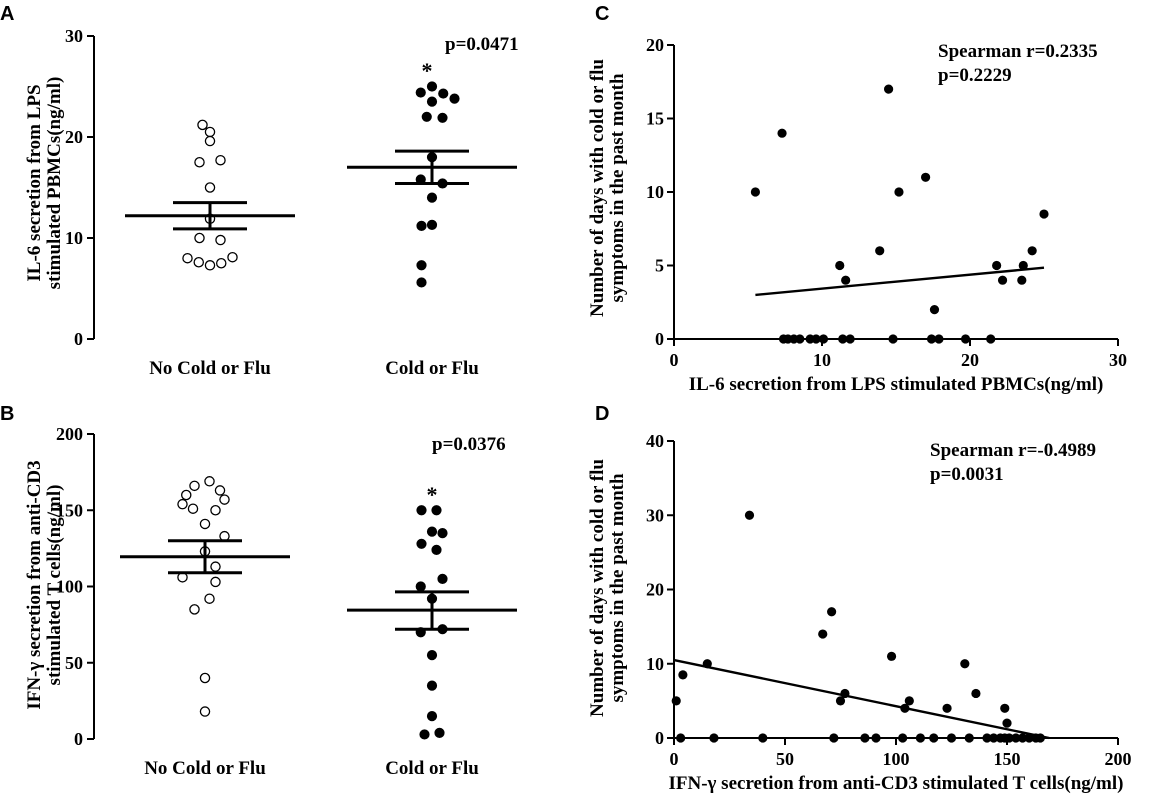 The image size is (1158, 800). I want to click on y-axis-label-a-line1: IL-6 secretion from LPS, so click(34, 182).